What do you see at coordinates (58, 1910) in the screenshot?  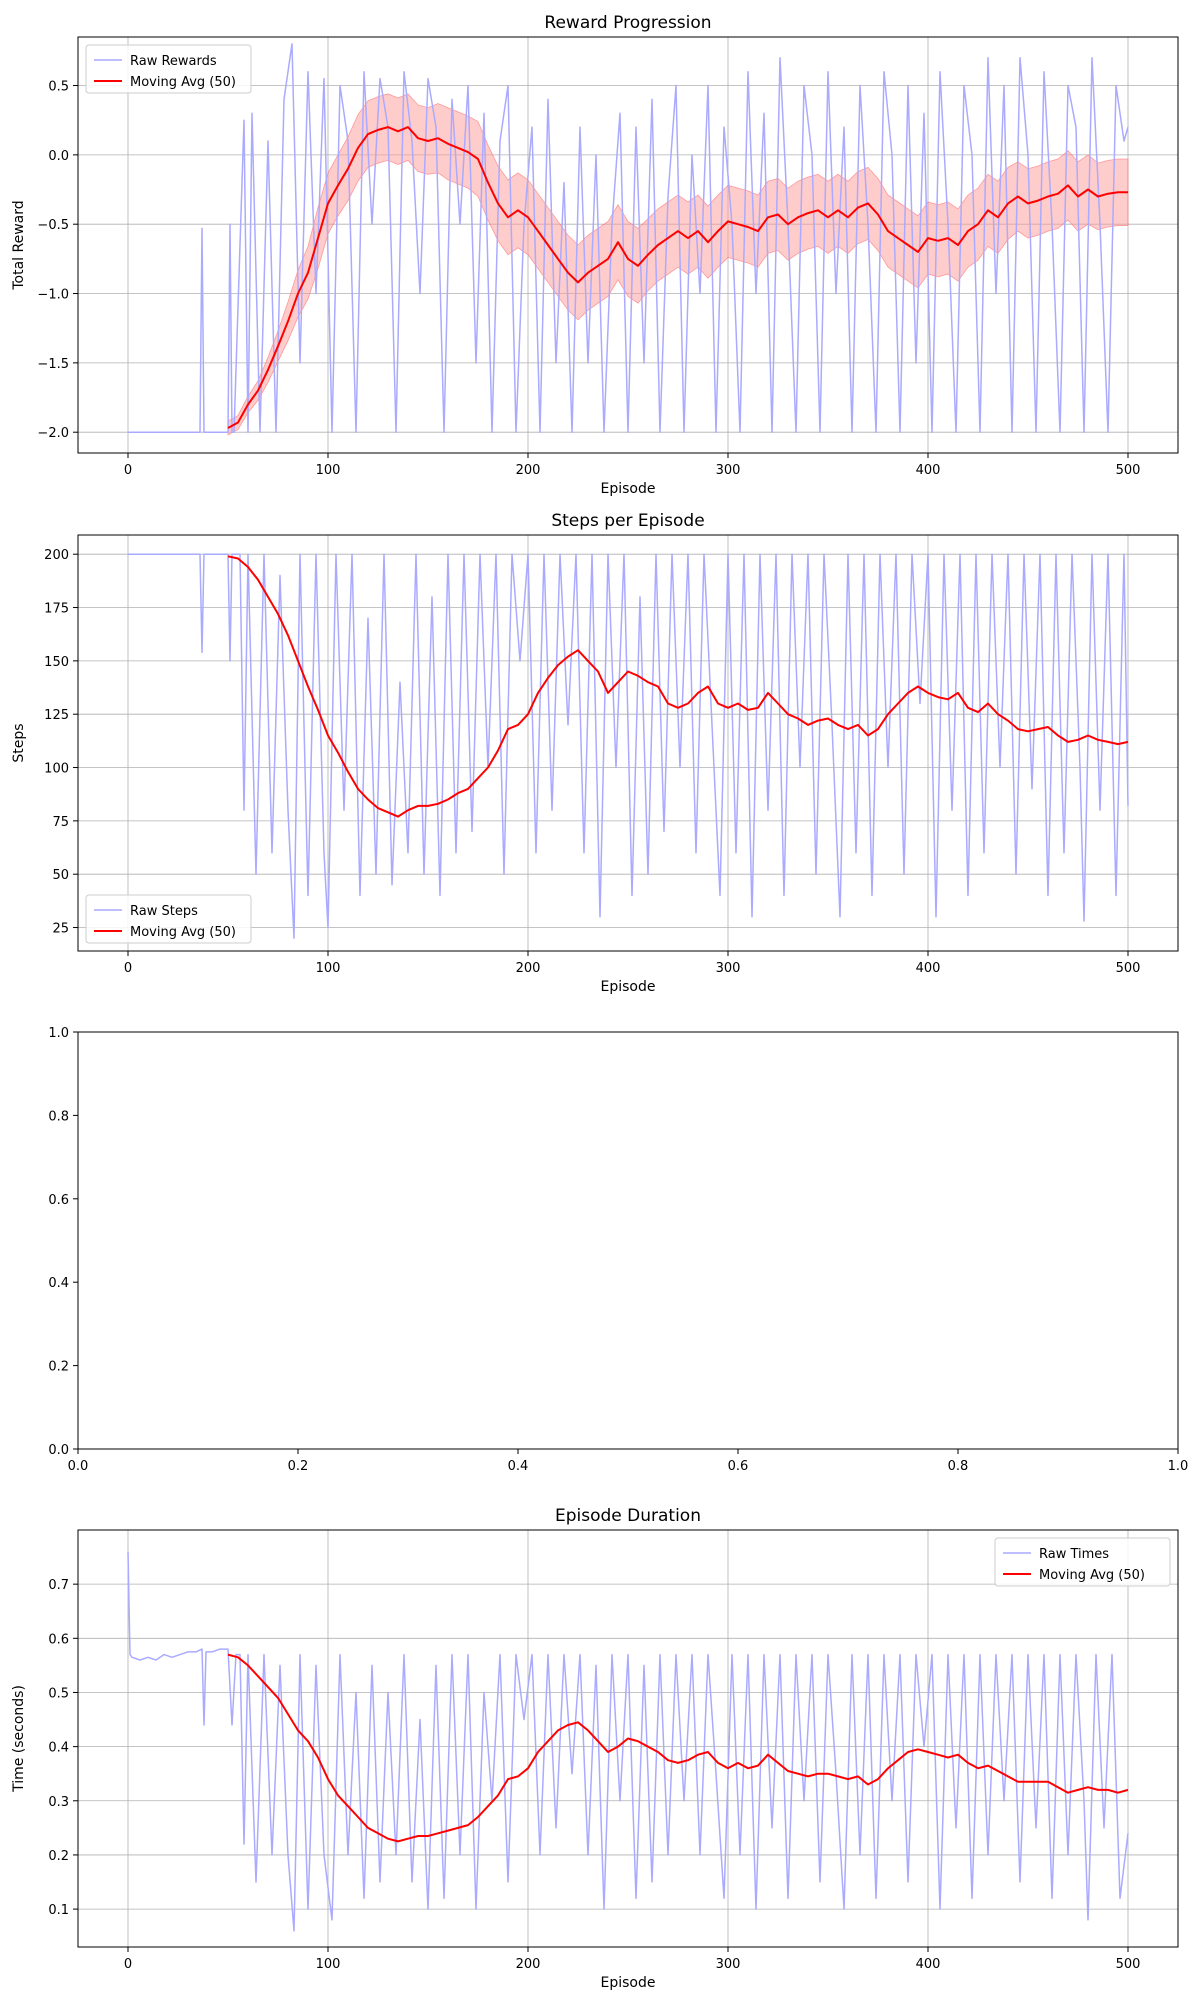 I see `y-tick-label: 0.1` at bounding box center [58, 1910].